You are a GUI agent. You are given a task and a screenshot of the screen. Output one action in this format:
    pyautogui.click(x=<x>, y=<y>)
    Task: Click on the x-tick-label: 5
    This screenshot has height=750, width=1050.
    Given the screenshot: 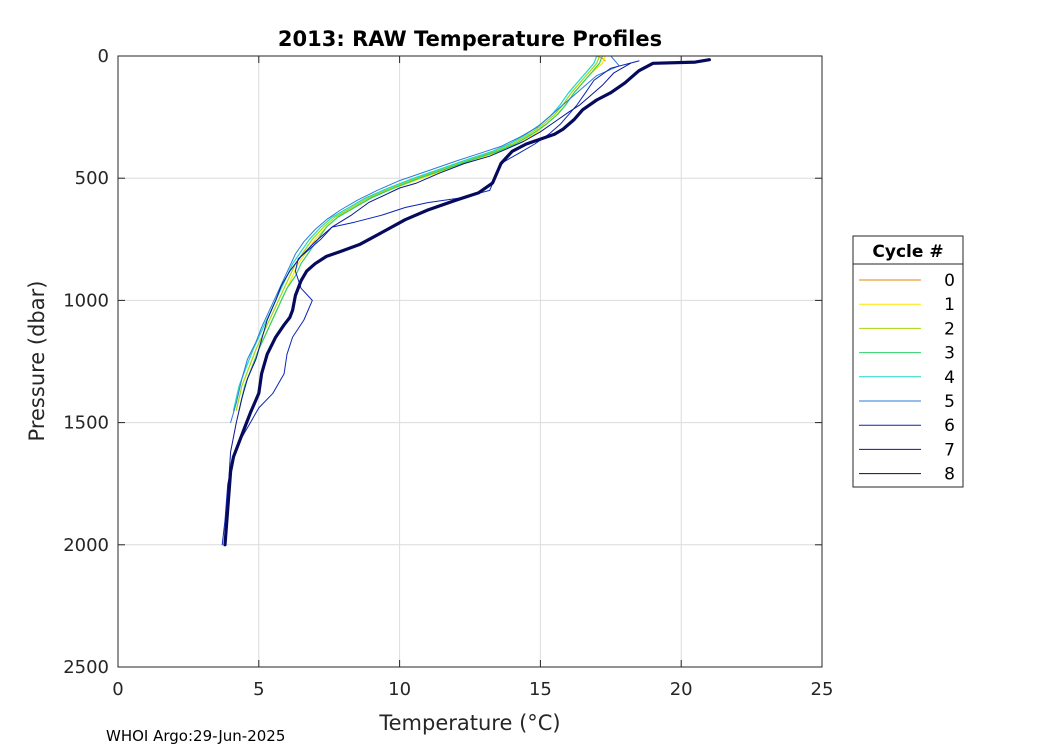 What is the action you would take?
    pyautogui.click(x=258, y=689)
    